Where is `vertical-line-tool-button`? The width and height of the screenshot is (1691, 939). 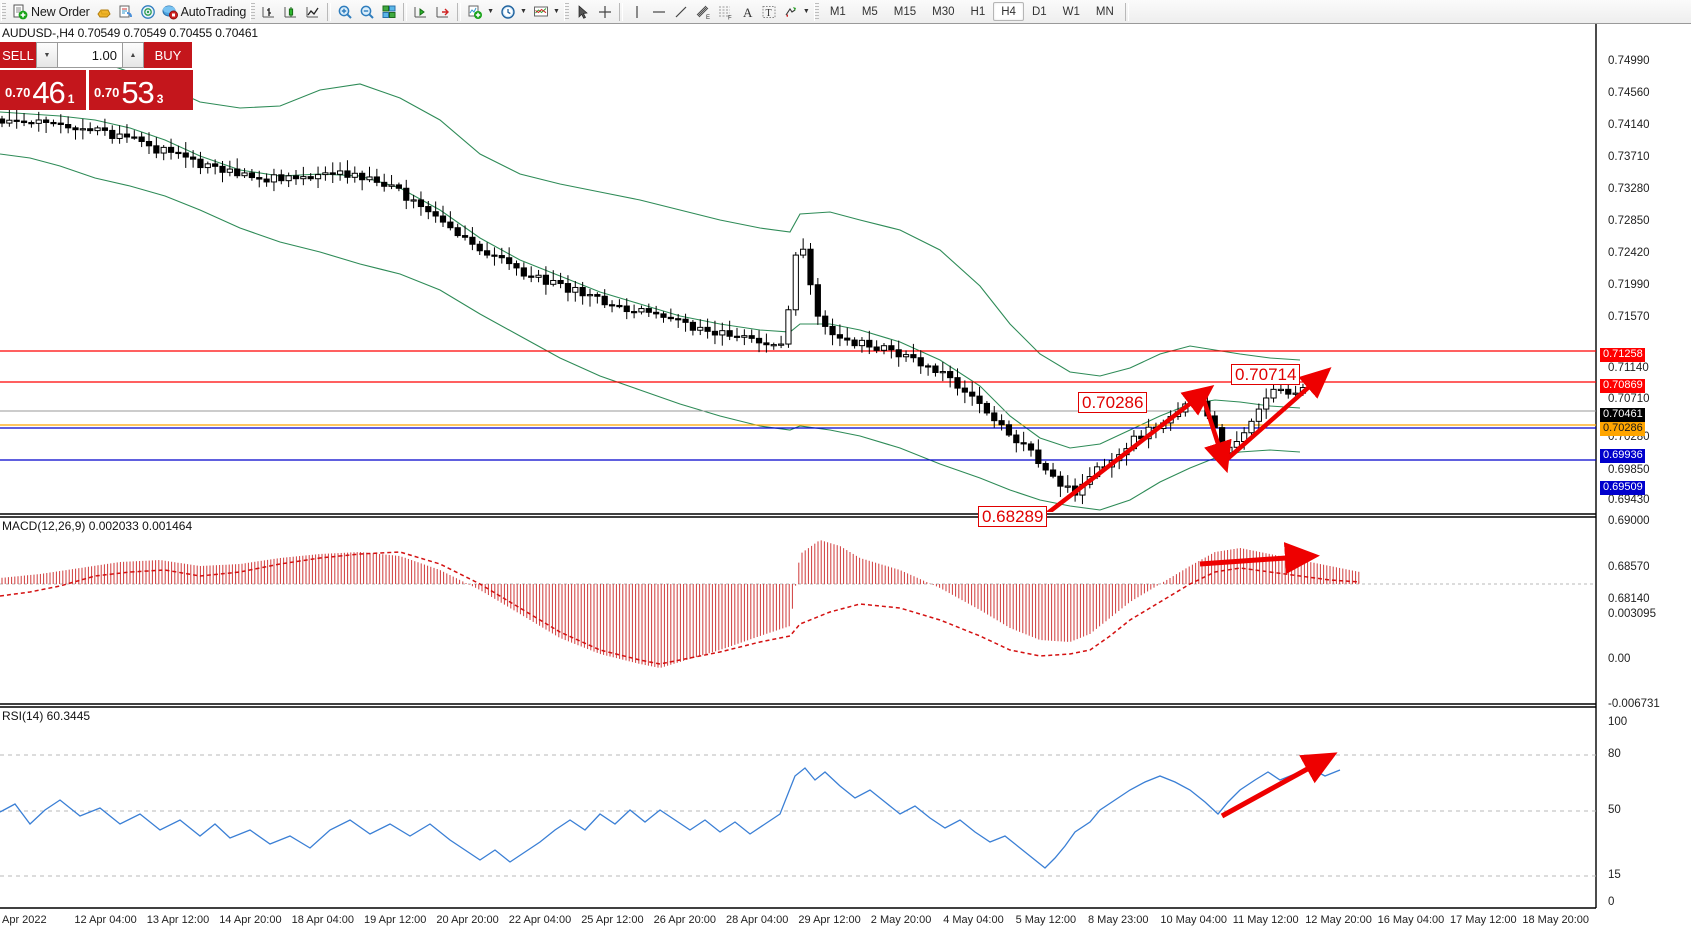 vertical-line-tool-button is located at coordinates (637, 12).